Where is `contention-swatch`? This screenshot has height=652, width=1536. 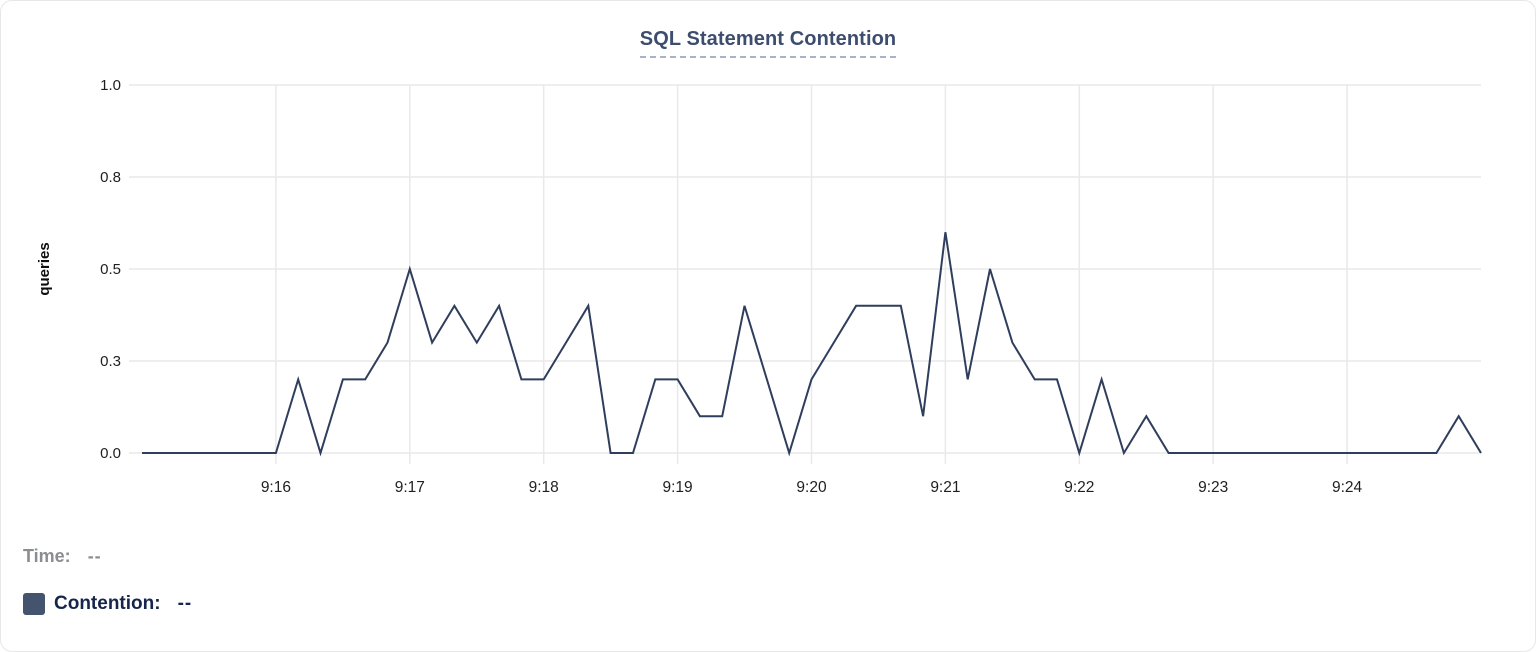 contention-swatch is located at coordinates (34, 604).